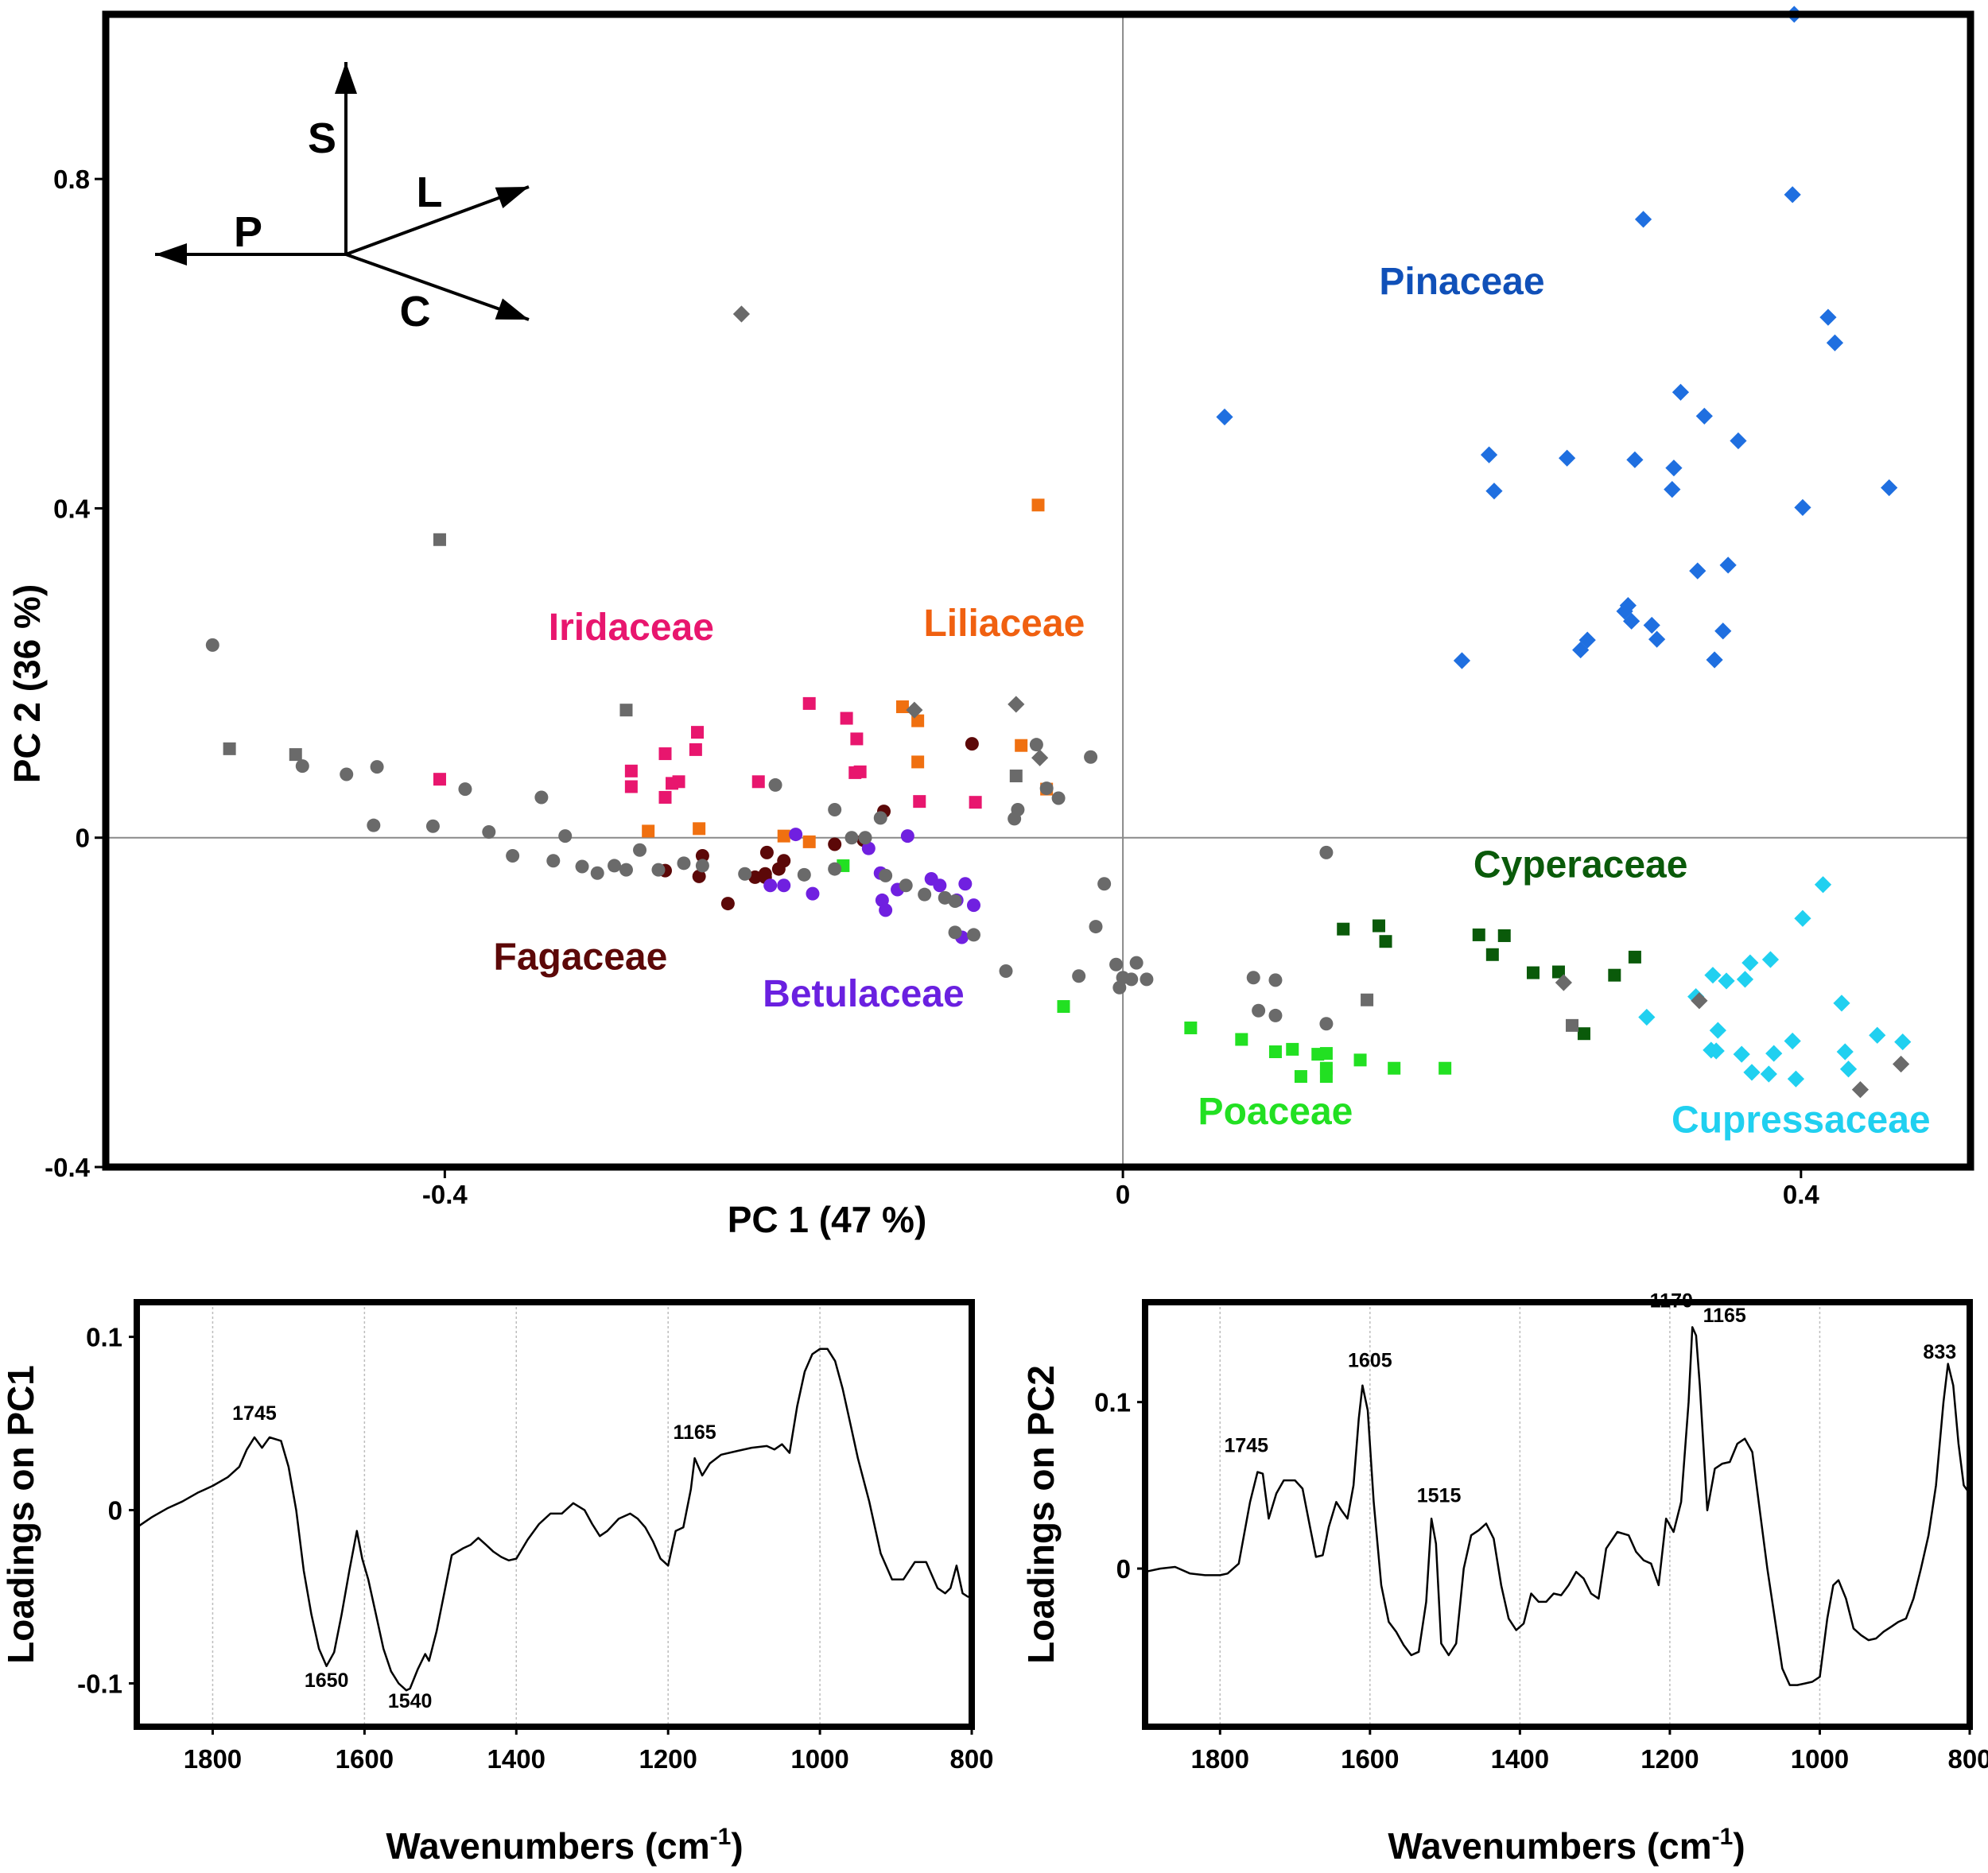 This screenshot has width=1988, height=1873. What do you see at coordinates (437, 221) in the screenshot?
I see `biplot-arrow-l` at bounding box center [437, 221].